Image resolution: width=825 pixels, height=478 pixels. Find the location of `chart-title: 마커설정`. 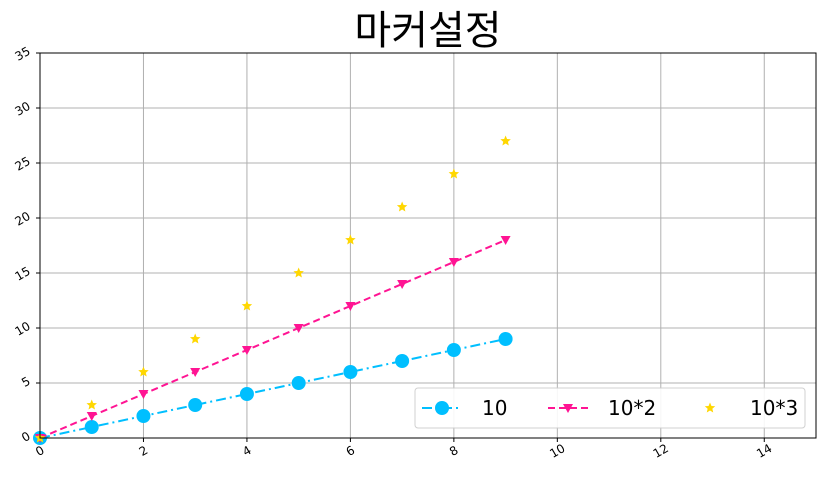

chart-title: 마커설정 is located at coordinates (427, 31).